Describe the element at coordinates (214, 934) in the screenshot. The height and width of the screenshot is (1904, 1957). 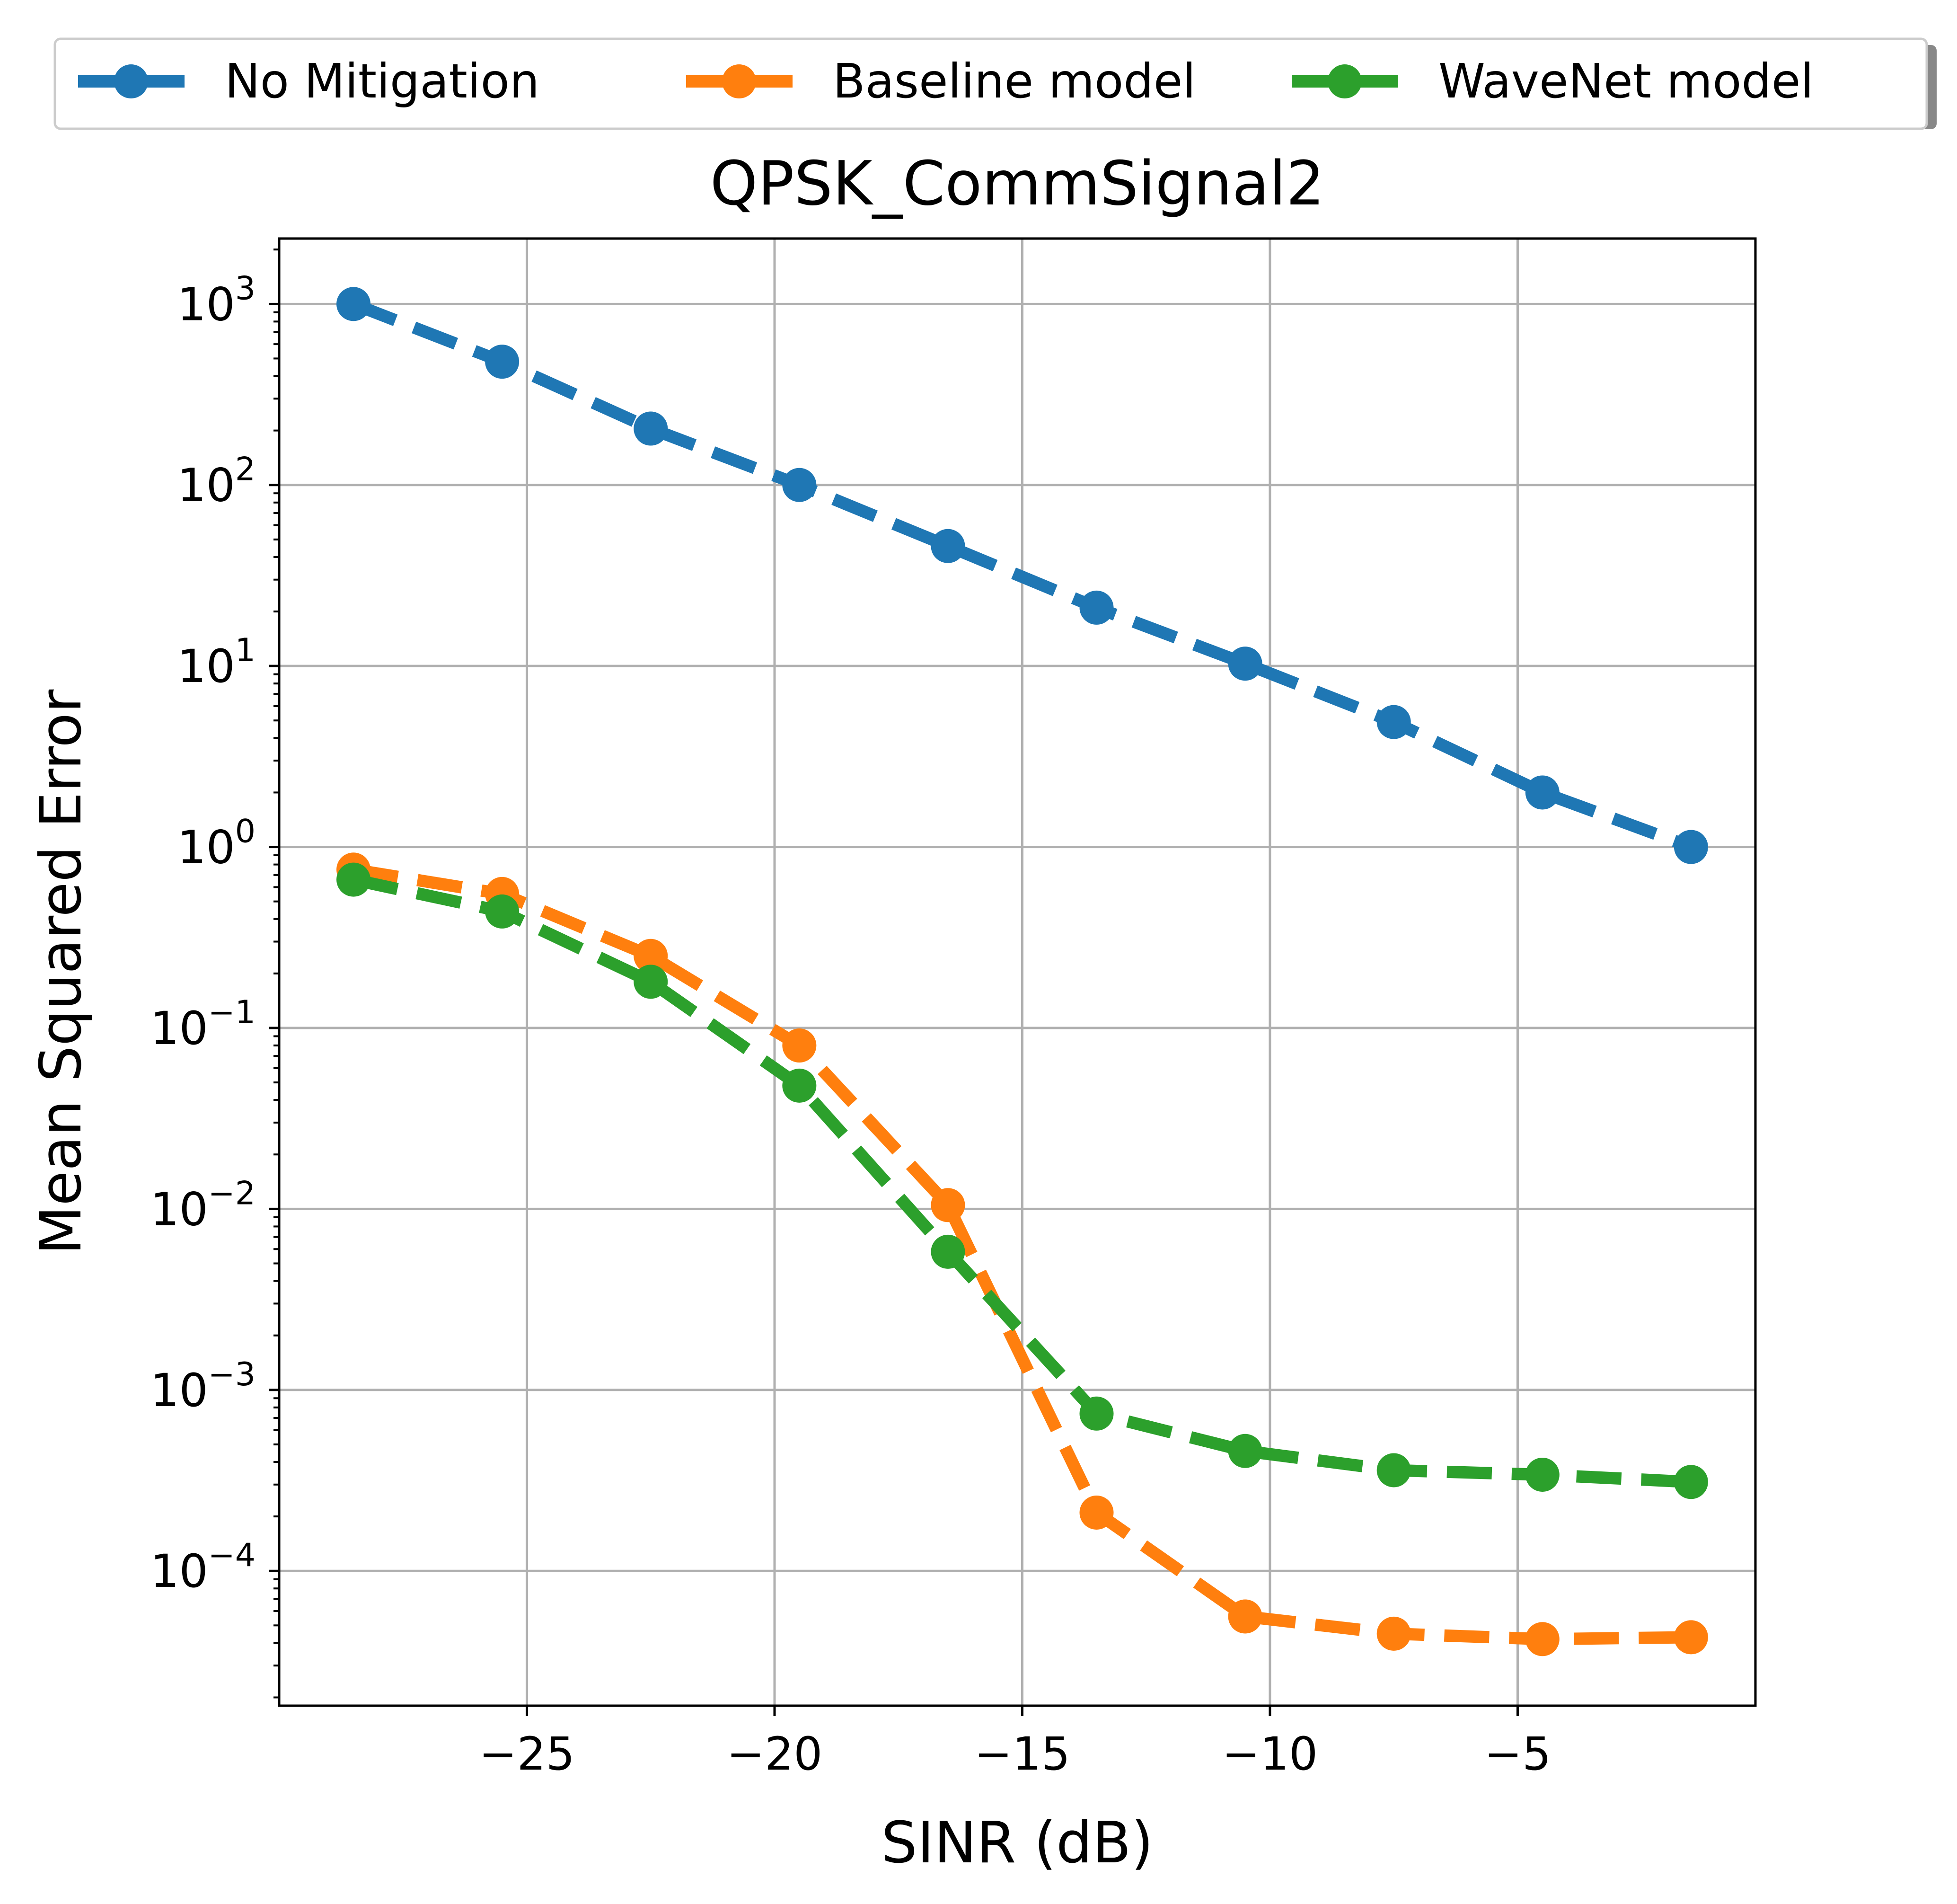
I see `y-axis-ticks: 10³ 10² 10¹ 10⁰ 10⁻¹ 10⁻² 10⁻³ 10⁻⁴` at that location.